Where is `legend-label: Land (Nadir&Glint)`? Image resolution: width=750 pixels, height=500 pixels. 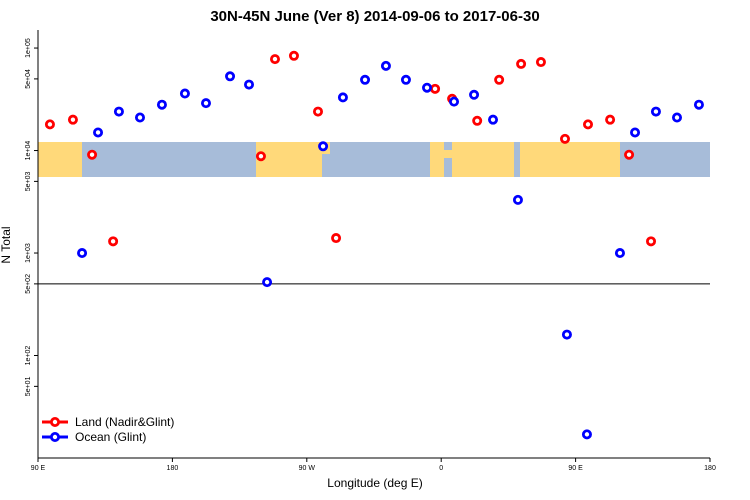
legend-label: Land (Nadir&Glint) is located at coordinates (124, 422).